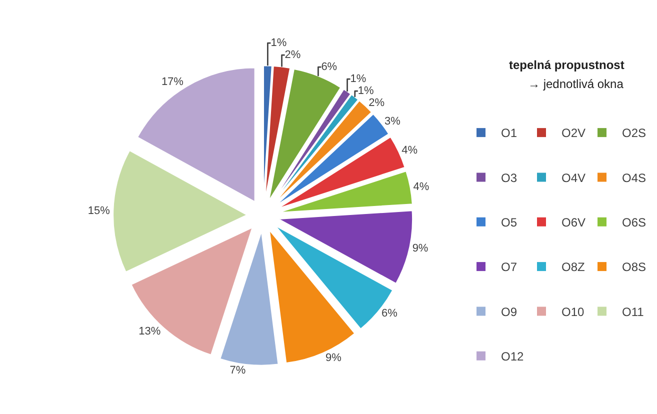  I want to click on legend-label: O8Z, so click(573, 267).